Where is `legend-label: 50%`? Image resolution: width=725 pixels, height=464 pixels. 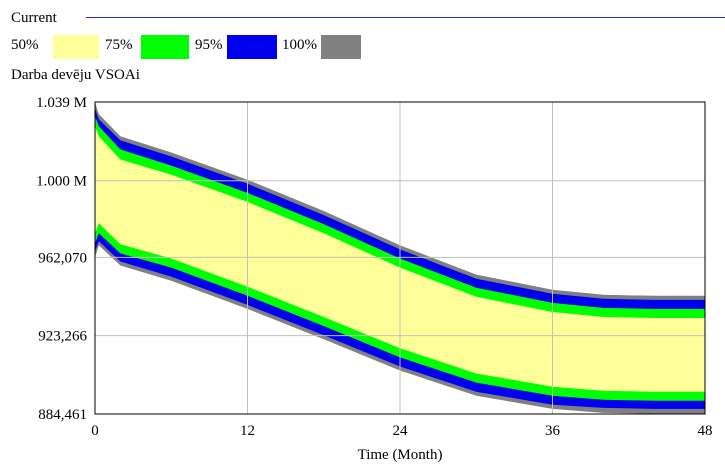 legend-label: 50% is located at coordinates (25, 45).